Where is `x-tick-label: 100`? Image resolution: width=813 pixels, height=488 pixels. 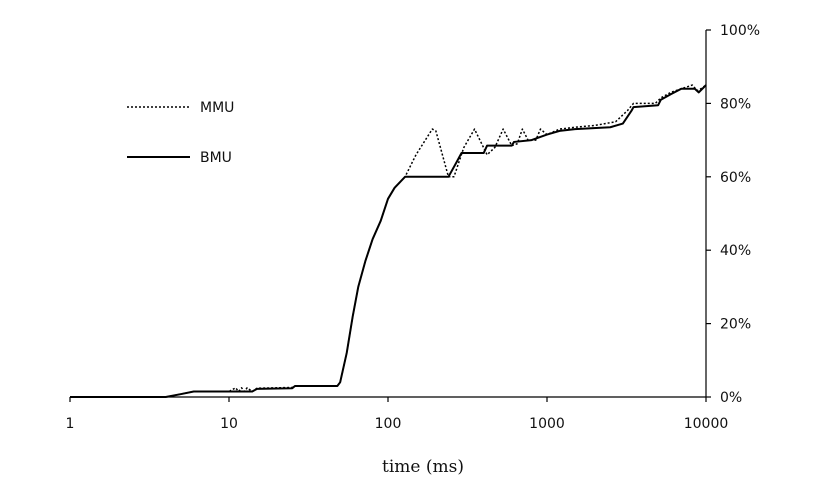 x-tick-label: 100 is located at coordinates (388, 424).